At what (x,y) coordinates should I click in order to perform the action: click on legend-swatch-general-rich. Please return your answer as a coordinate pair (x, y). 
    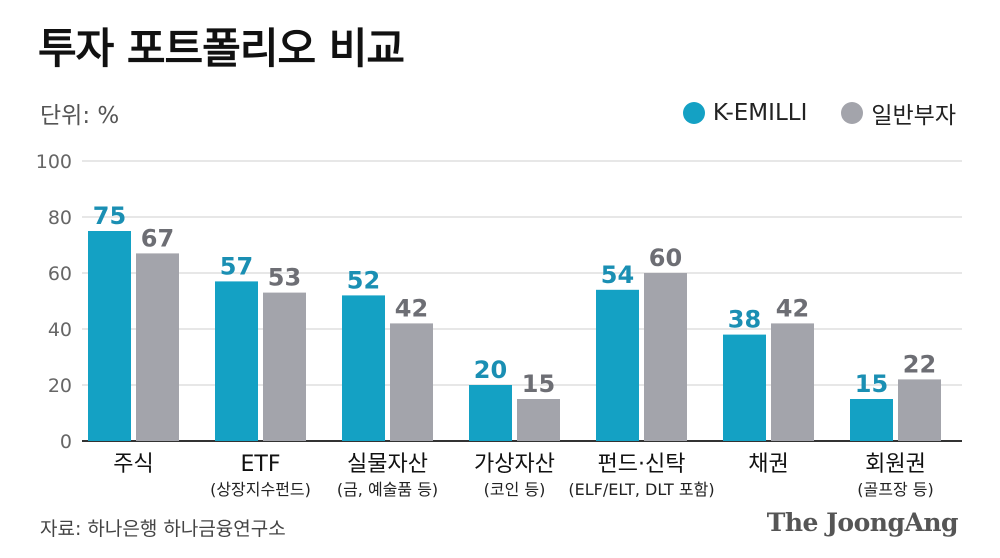
    Looking at the image, I should click on (852, 113).